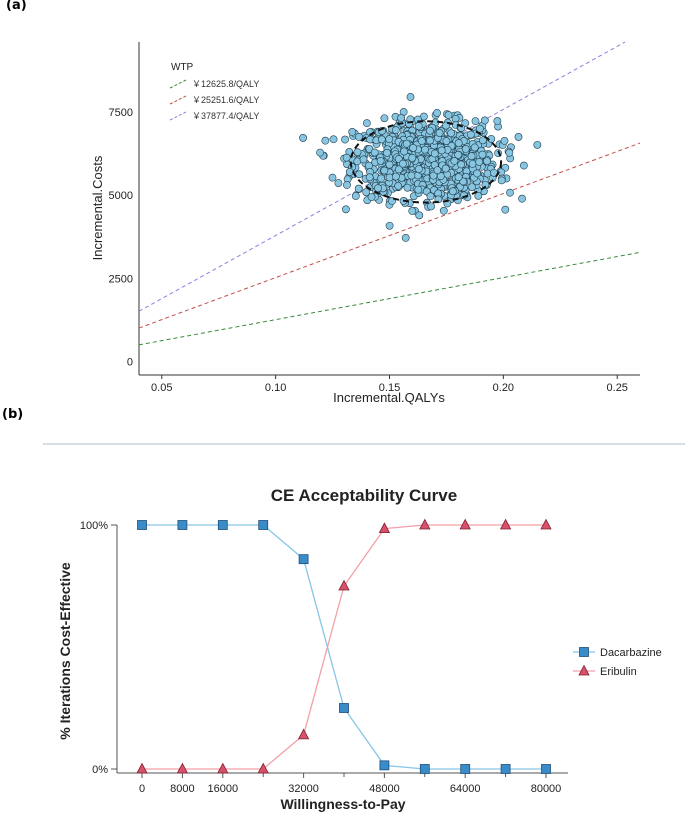  I want to click on a-x-axis-title: Incremental.QALYs, so click(389, 397).